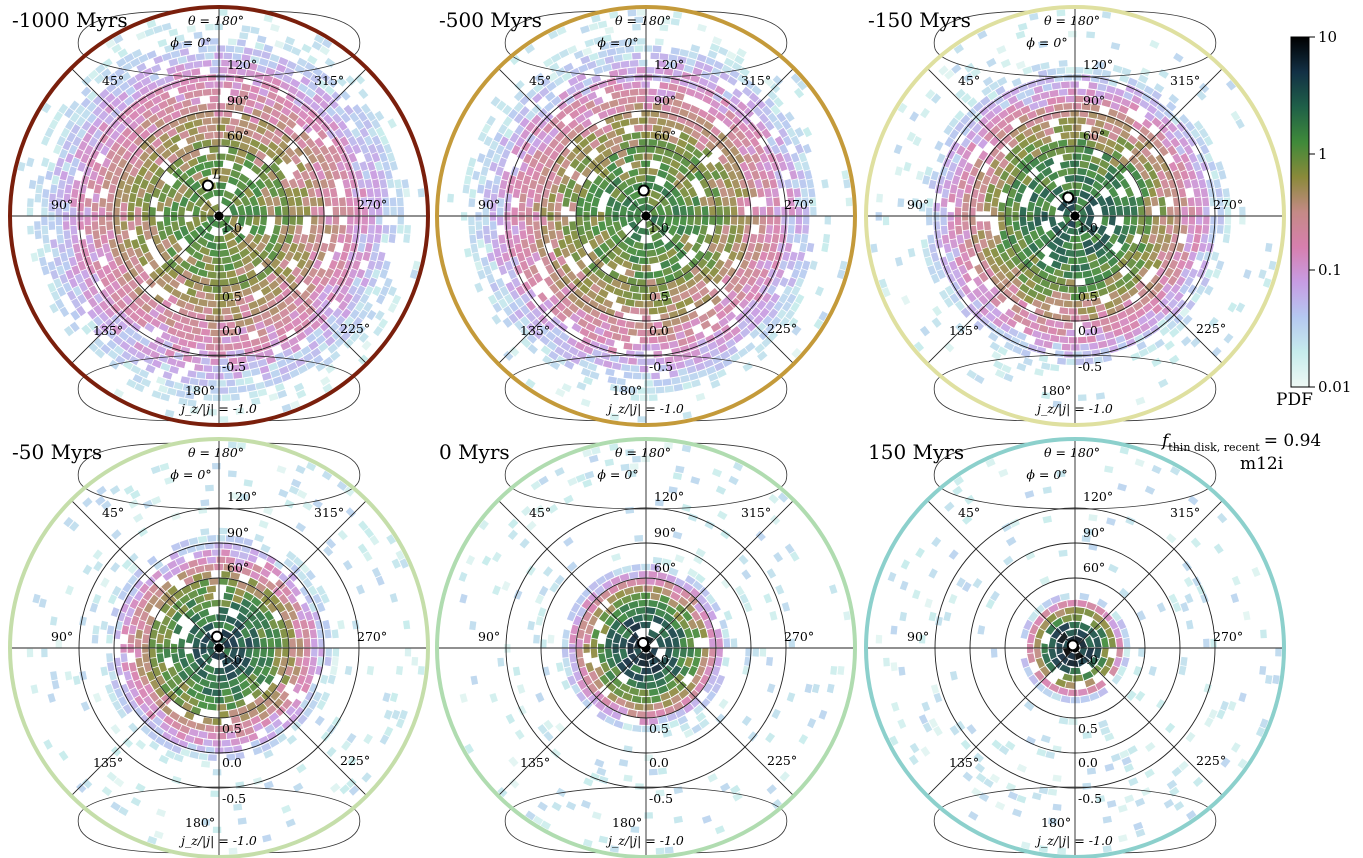 The width and height of the screenshot is (1363, 858). What do you see at coordinates (217, 840) in the screenshot?
I see `jz-label: j_z/|j| = -1.0` at bounding box center [217, 840].